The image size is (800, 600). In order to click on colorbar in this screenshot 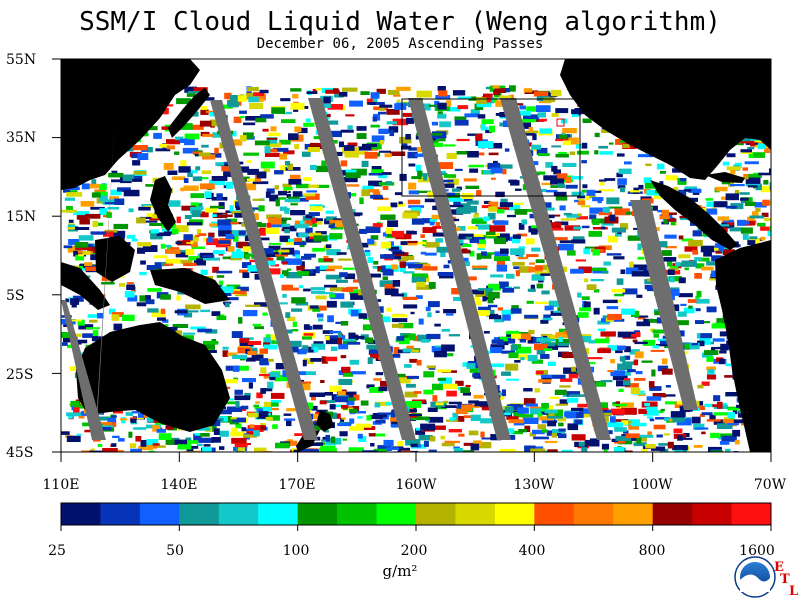, I will do `click(416, 516)`.